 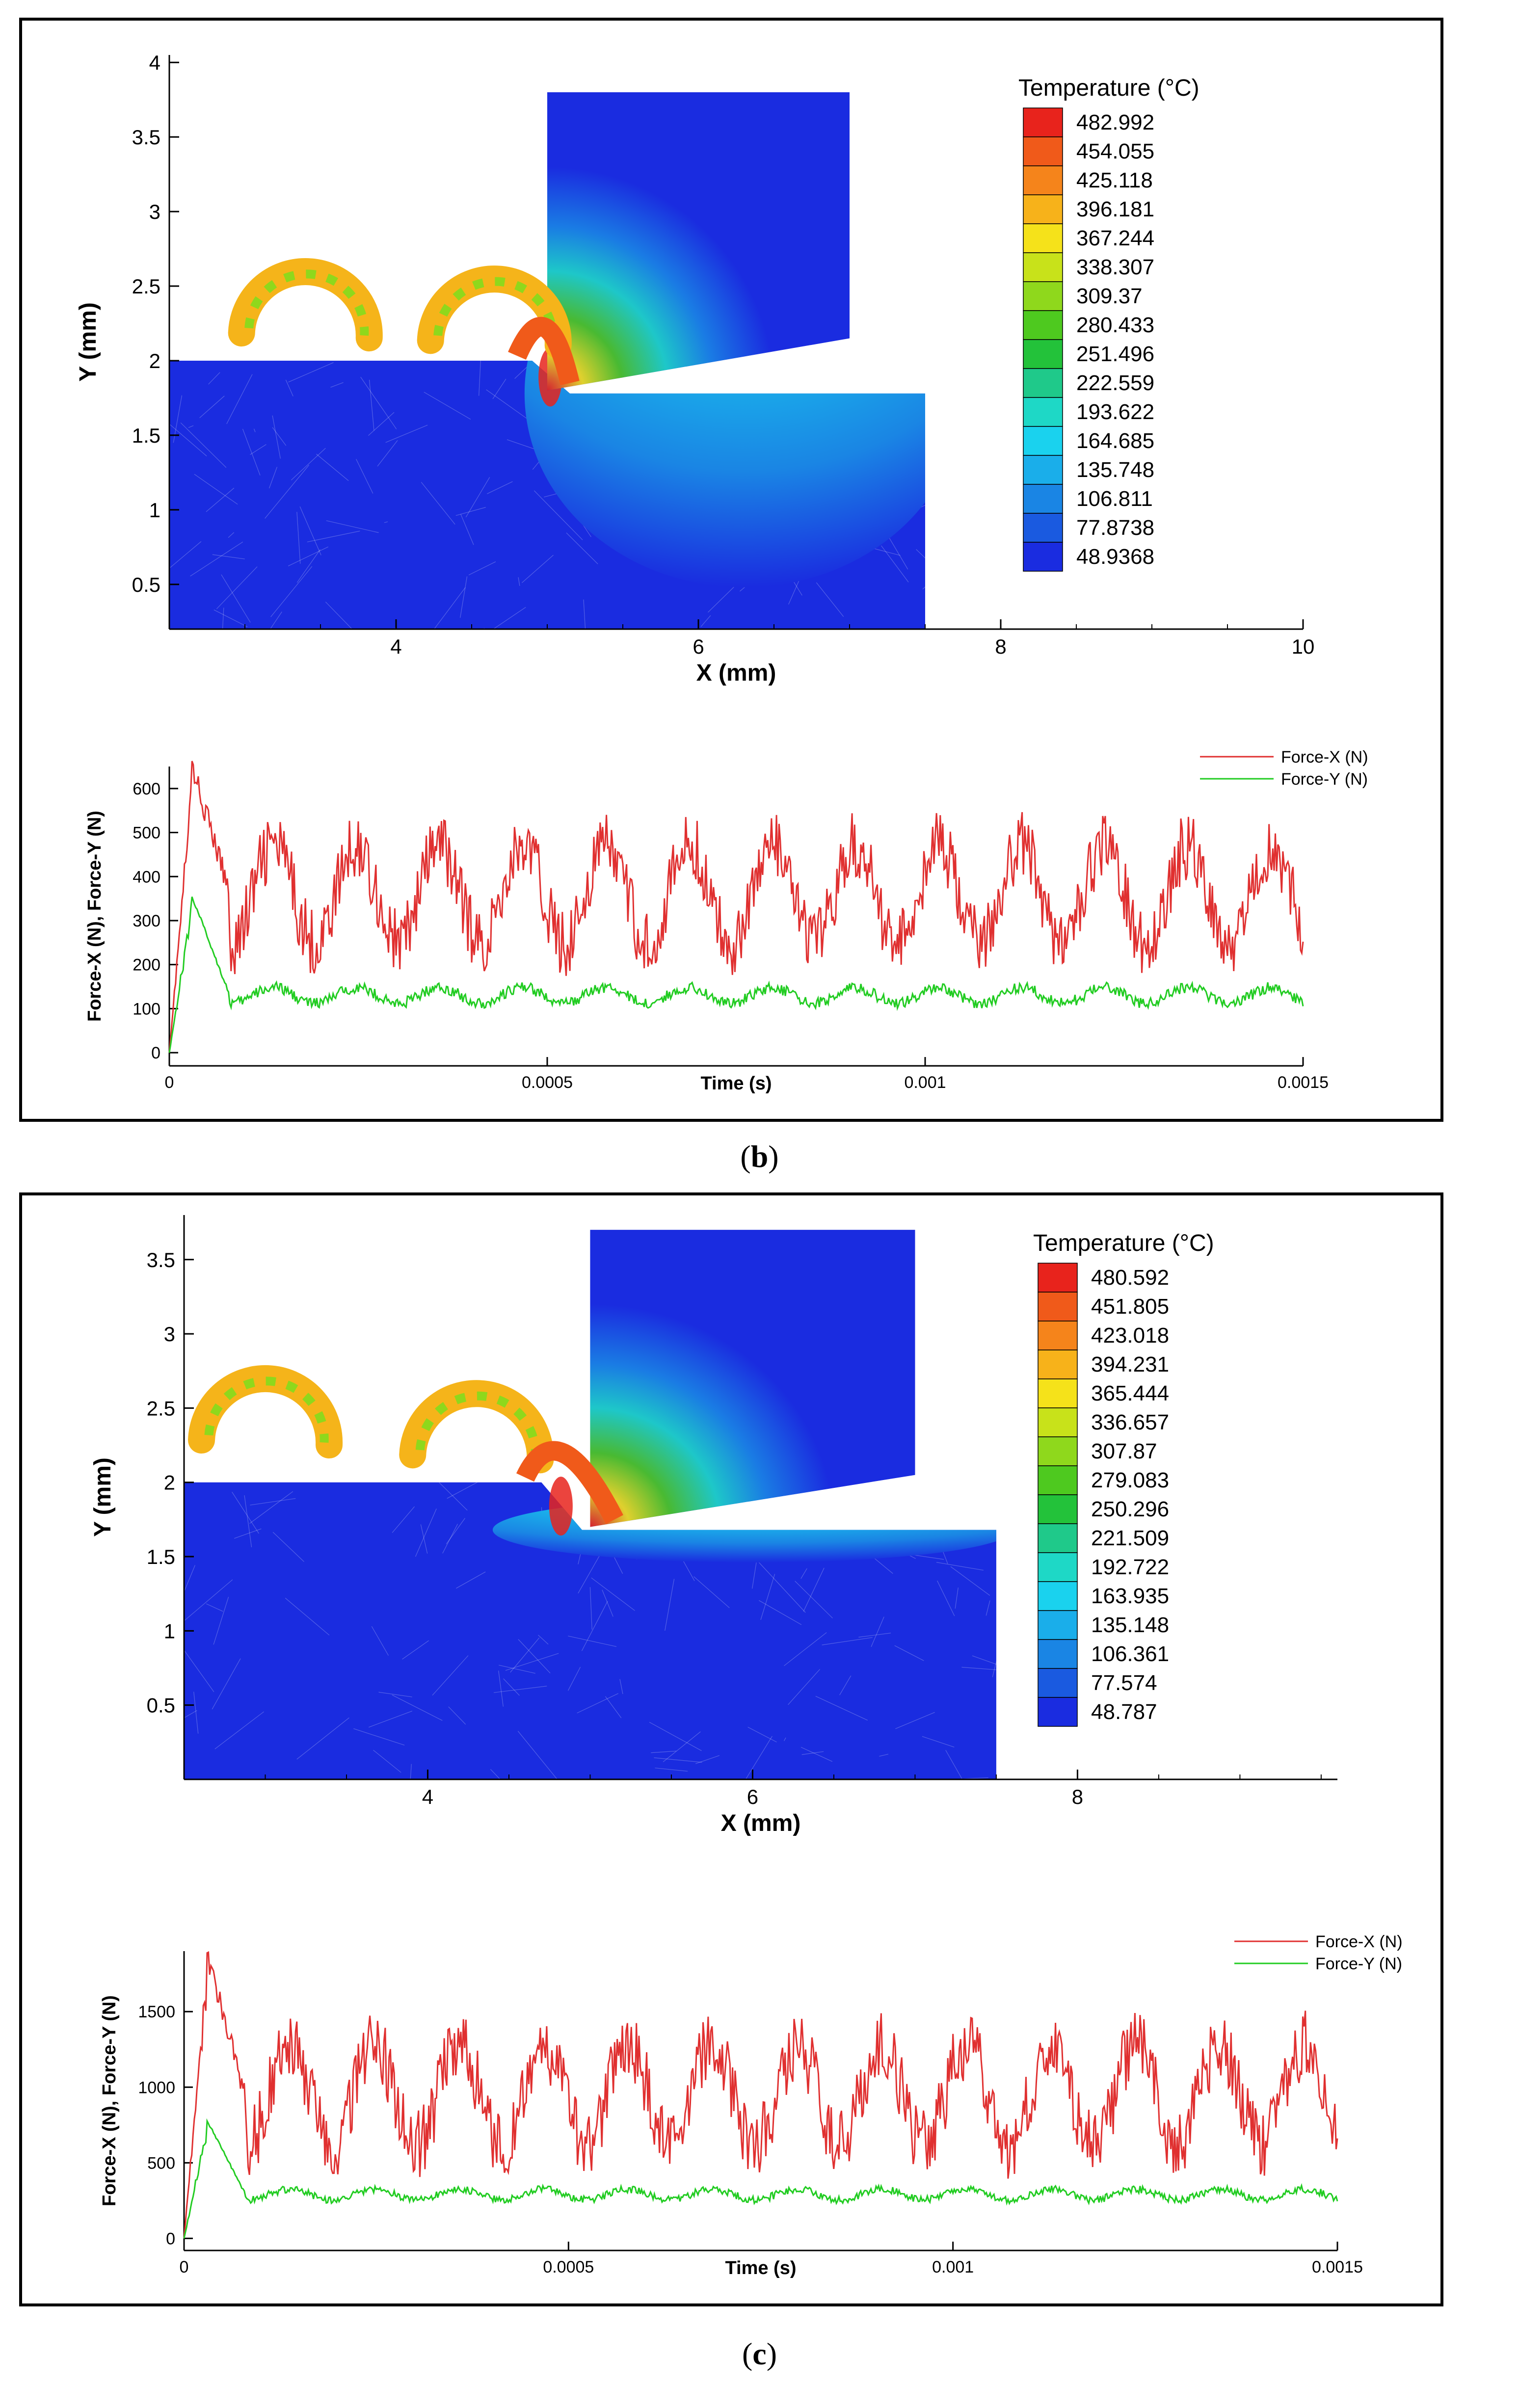 What do you see at coordinates (146, 877) in the screenshot?
I see `y-tick-label: 400` at bounding box center [146, 877].